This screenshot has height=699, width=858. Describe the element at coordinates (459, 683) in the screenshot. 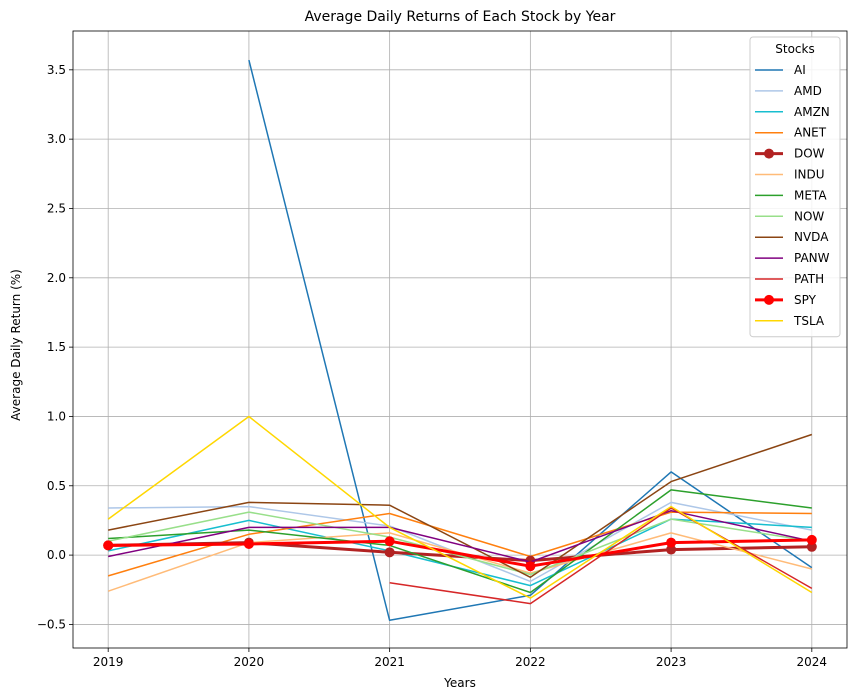

I see `x-axis-title: Years` at that location.